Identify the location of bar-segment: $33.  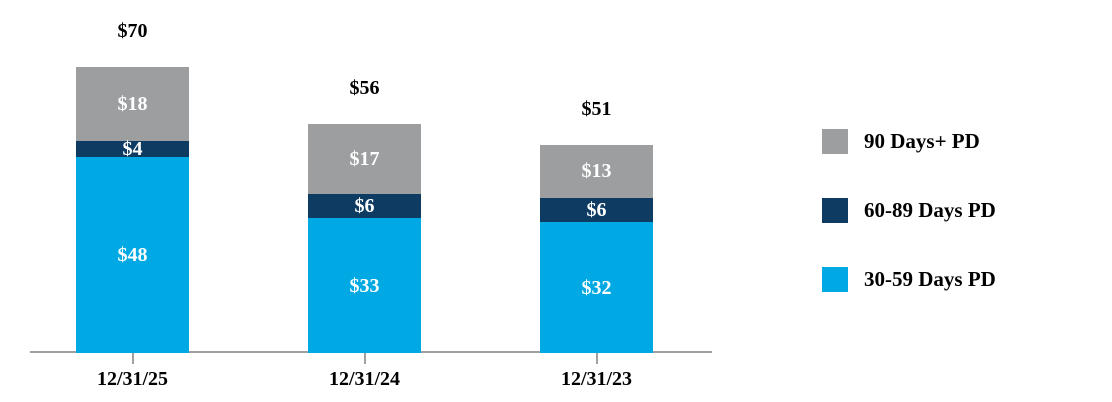
(364, 285).